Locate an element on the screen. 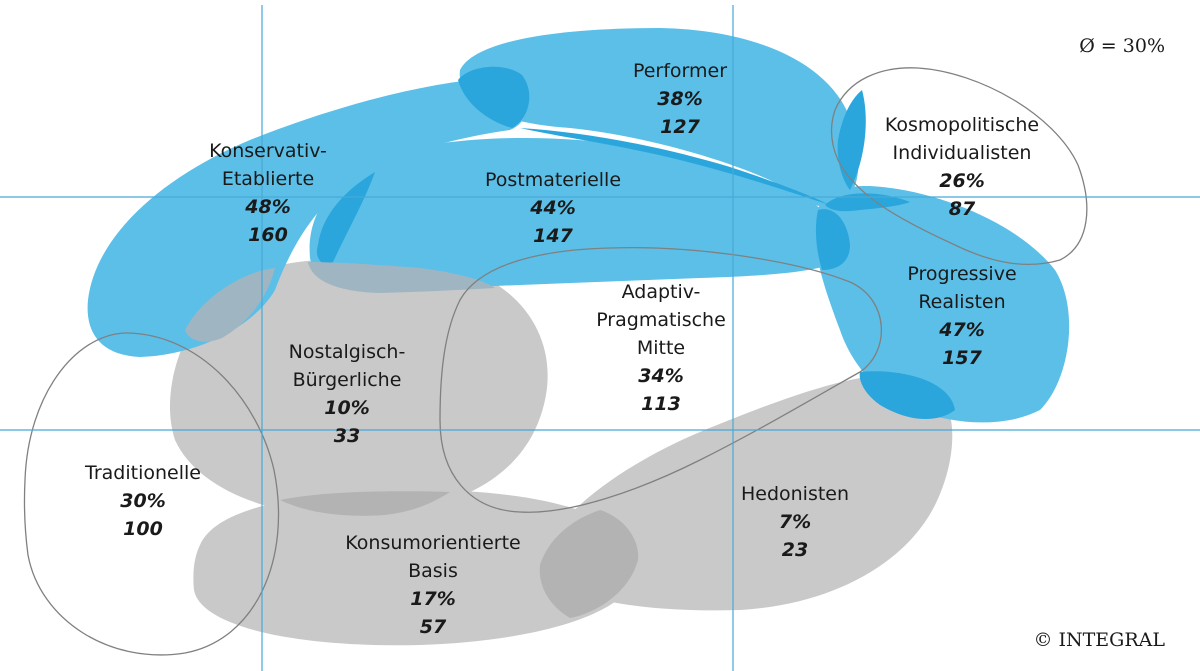 Image resolution: width=1200 pixels, height=671 pixels. traditionelle-count: 100 is located at coordinates (143, 529).